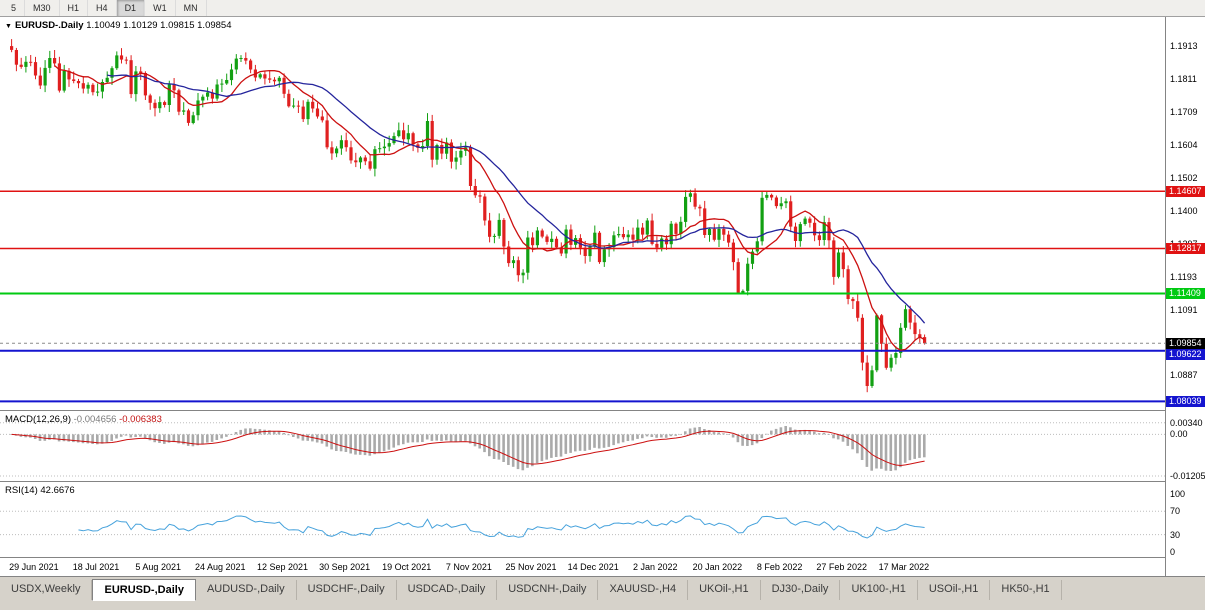 This screenshot has height=610, width=1205. I want to click on rsi-chart, so click(582, 524).